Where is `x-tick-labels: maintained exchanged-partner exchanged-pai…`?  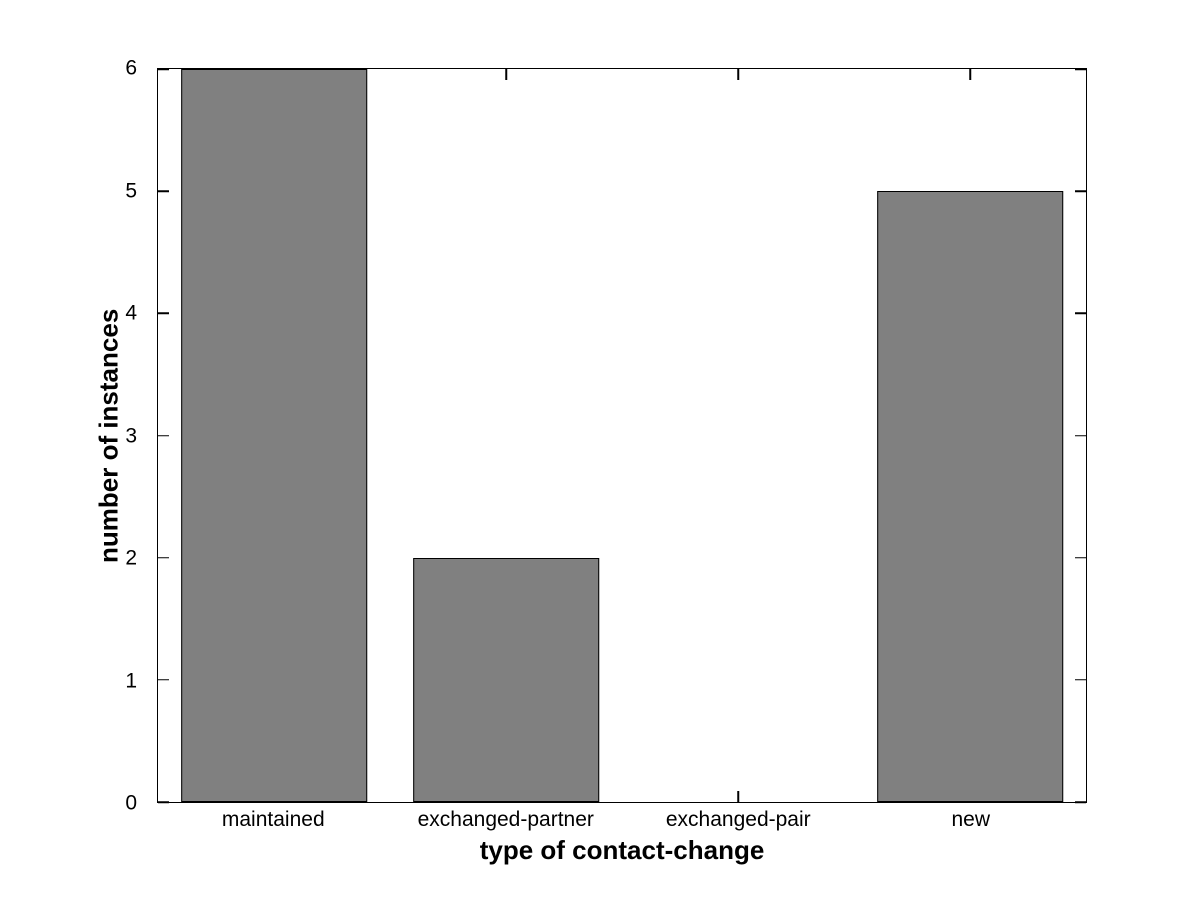 x-tick-labels: maintained exchanged-partner exchanged-pai… is located at coordinates (622, 820).